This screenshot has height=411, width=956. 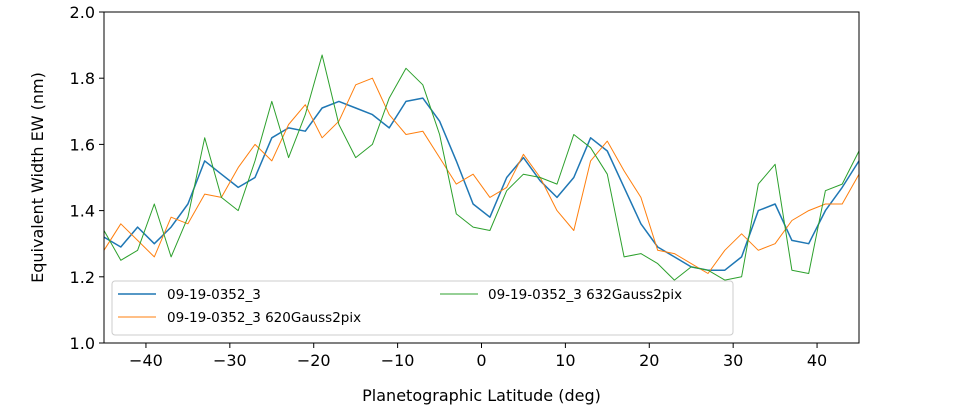 I want to click on x-tick-label: 40, so click(x=817, y=360).